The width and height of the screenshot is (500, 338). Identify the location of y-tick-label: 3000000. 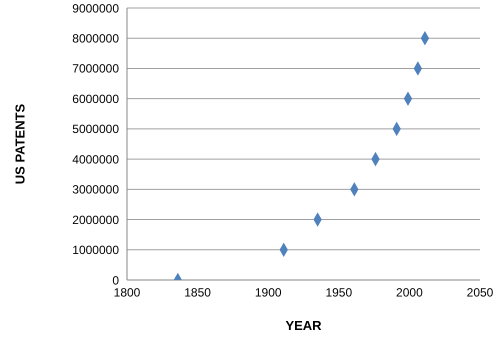
(96, 189).